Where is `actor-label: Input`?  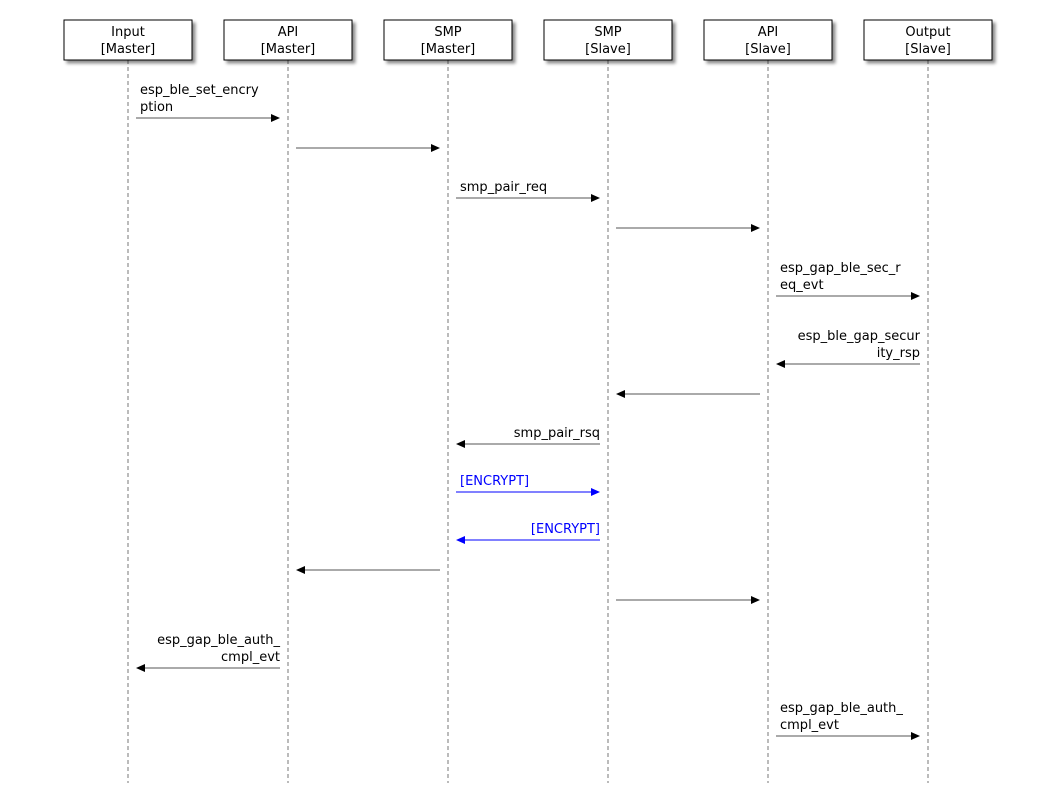
actor-label: Input is located at coordinates (128, 32).